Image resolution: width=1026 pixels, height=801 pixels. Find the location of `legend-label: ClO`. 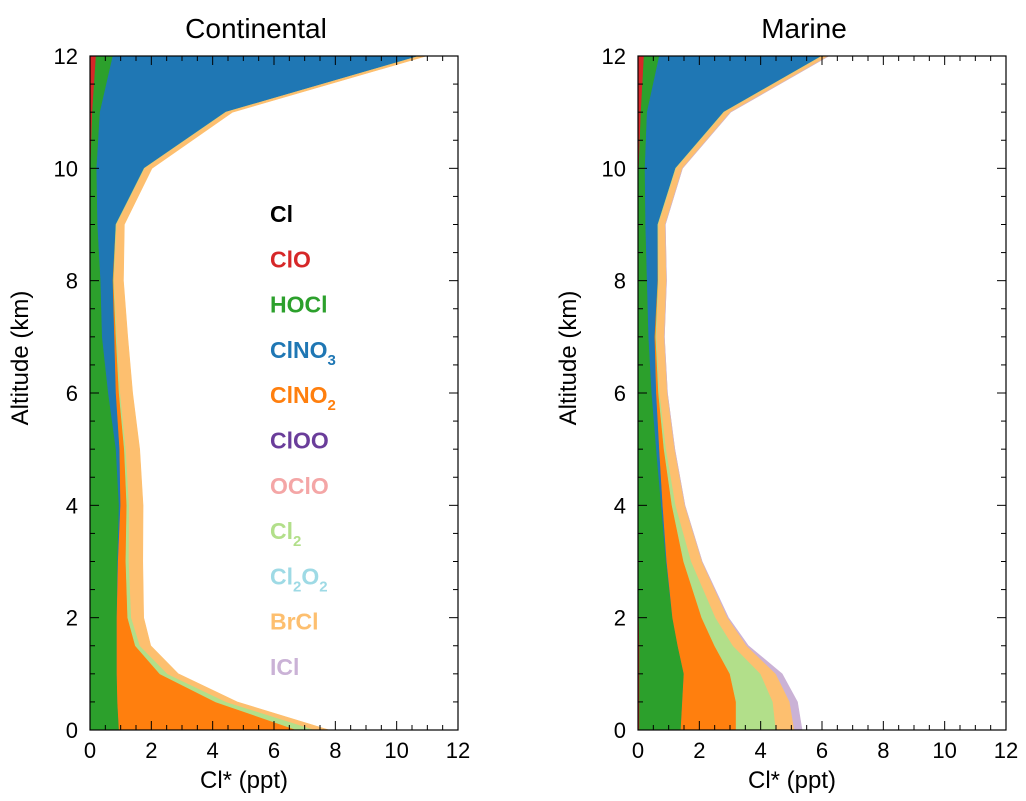

legend-label: ClO is located at coordinates (290, 259).